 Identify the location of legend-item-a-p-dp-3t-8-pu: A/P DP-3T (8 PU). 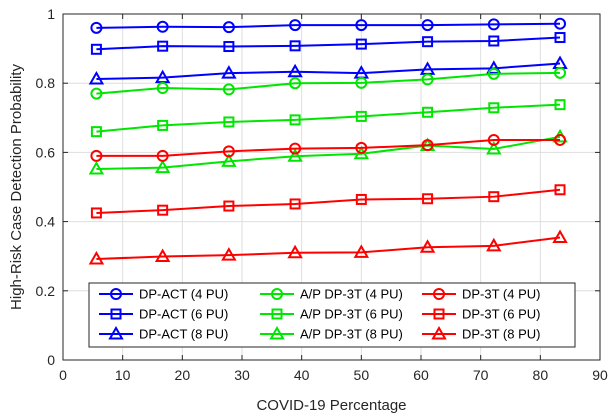
(331, 333).